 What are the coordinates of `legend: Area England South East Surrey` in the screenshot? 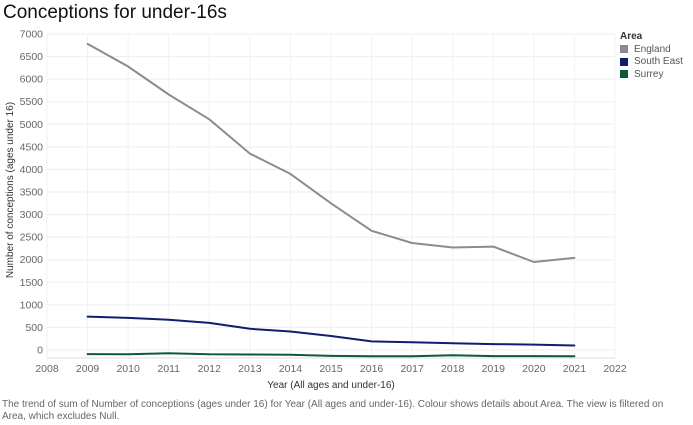 It's located at (651, 56).